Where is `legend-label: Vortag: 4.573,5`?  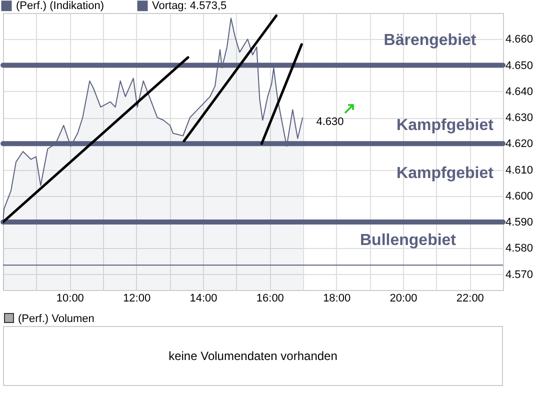
legend-label: Vortag: 4.573,5 is located at coordinates (189, 6).